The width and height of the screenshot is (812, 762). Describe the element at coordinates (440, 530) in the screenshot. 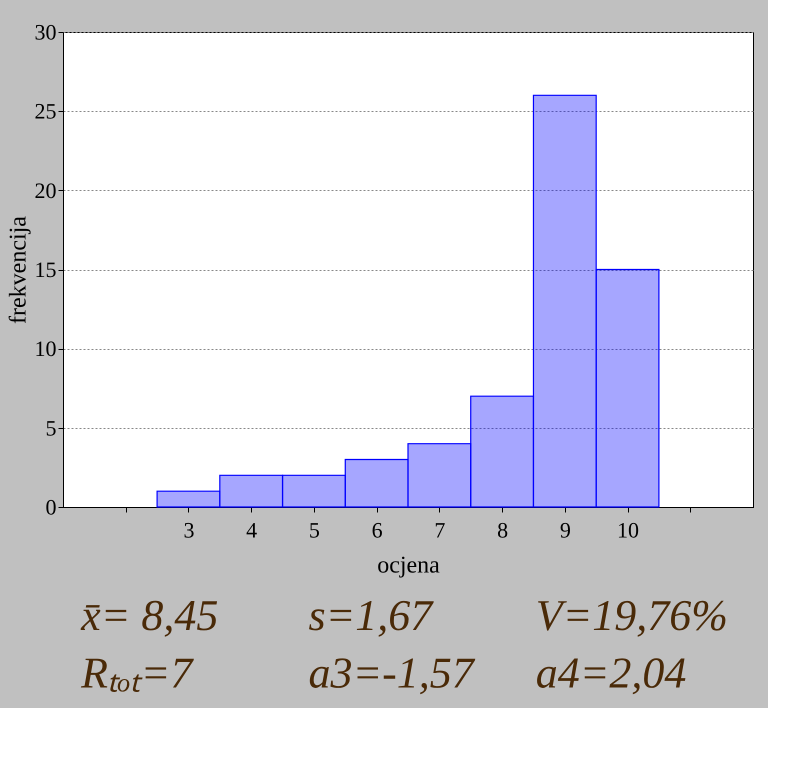

I see `x-tick-label: 7` at that location.